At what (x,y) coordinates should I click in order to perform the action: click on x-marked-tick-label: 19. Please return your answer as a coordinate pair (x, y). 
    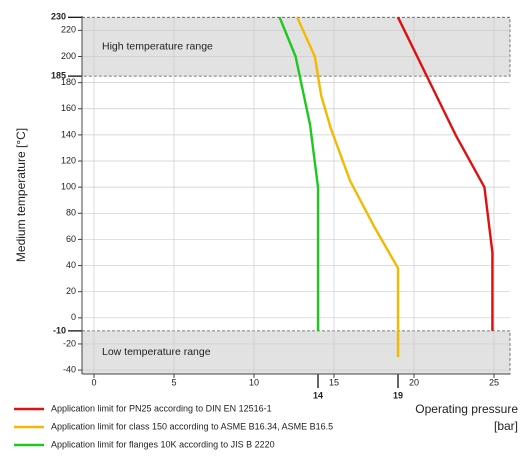
    Looking at the image, I should click on (398, 395).